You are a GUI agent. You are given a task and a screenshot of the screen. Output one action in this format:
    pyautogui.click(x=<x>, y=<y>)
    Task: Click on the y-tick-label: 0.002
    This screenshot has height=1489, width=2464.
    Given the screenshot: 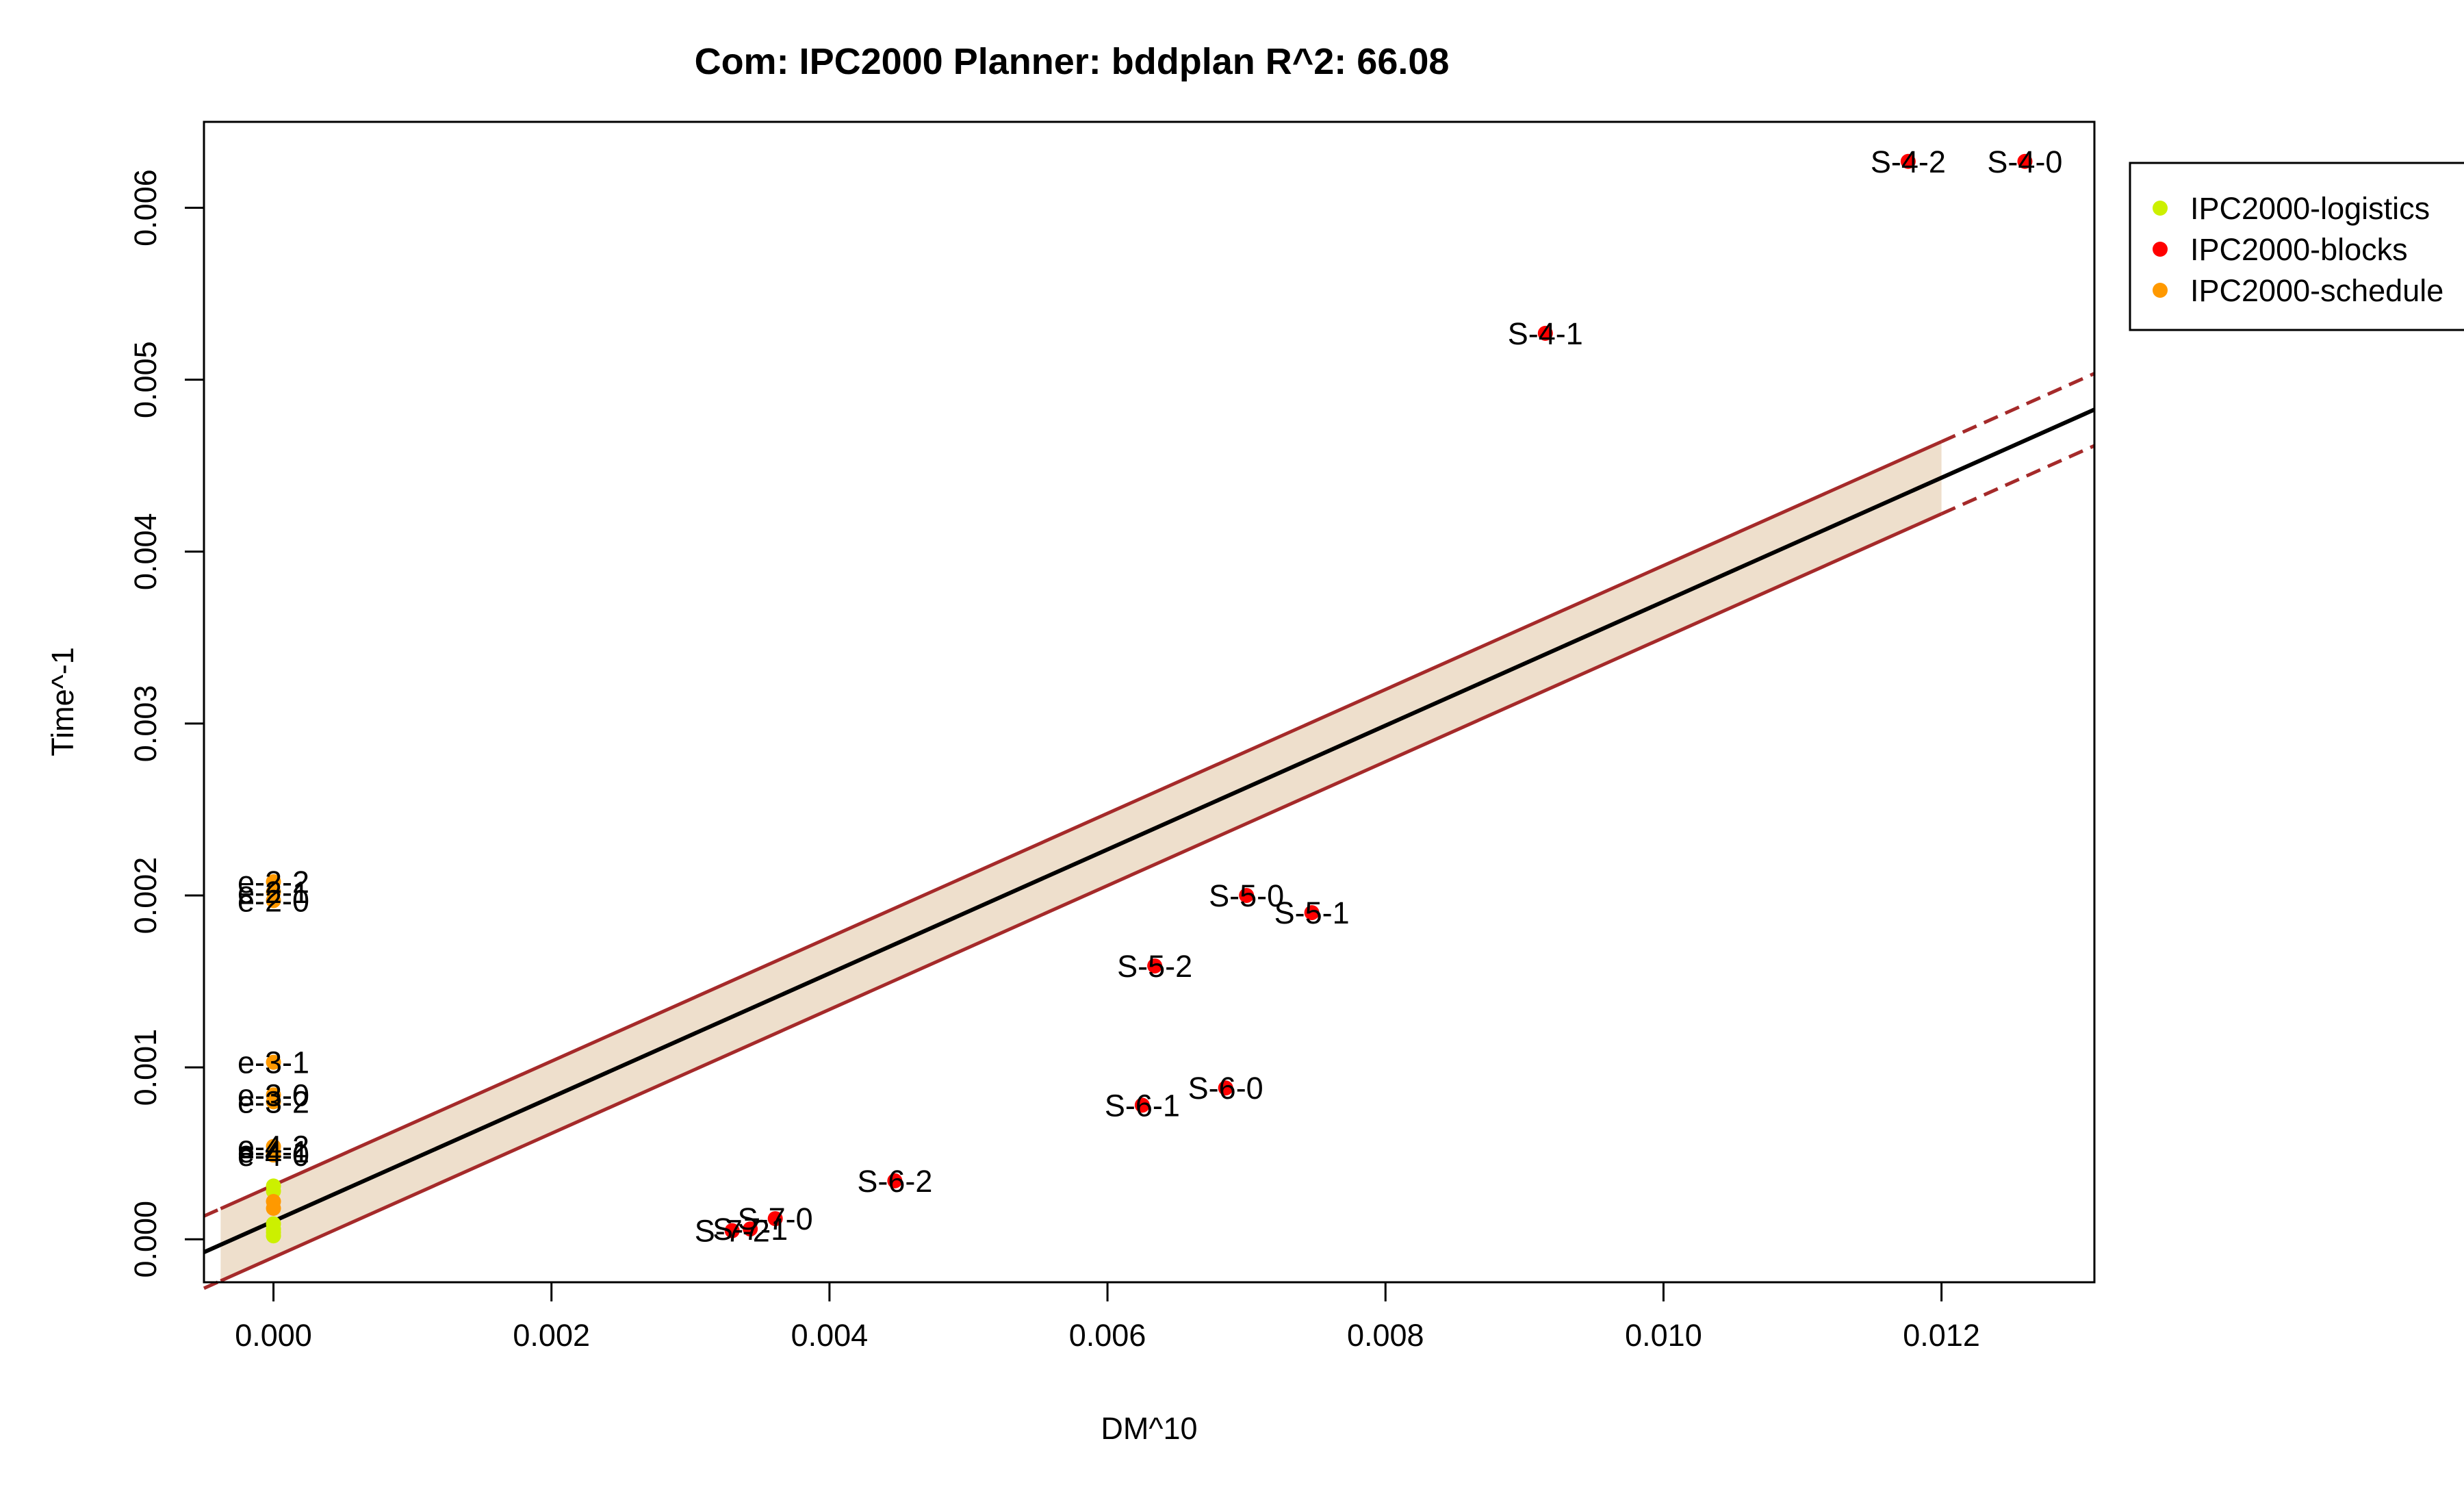 What is the action you would take?
    pyautogui.click(x=145, y=895)
    